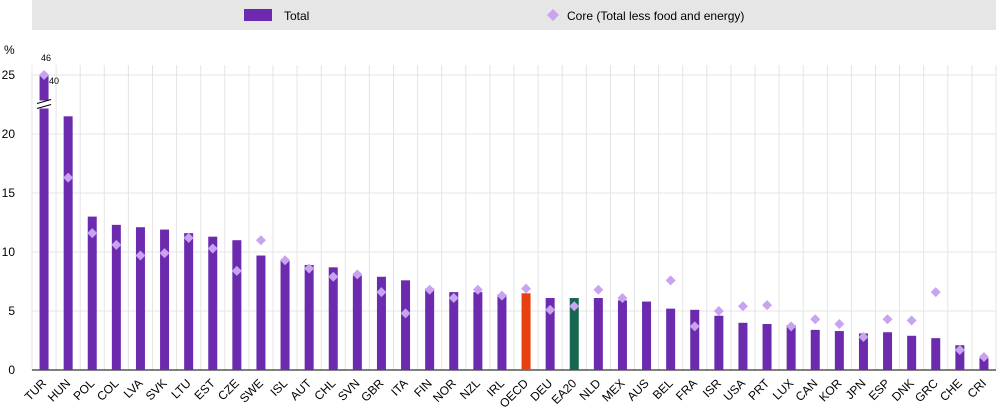 This screenshot has width=1000, height=410. I want to click on bar-deu, so click(550, 334).